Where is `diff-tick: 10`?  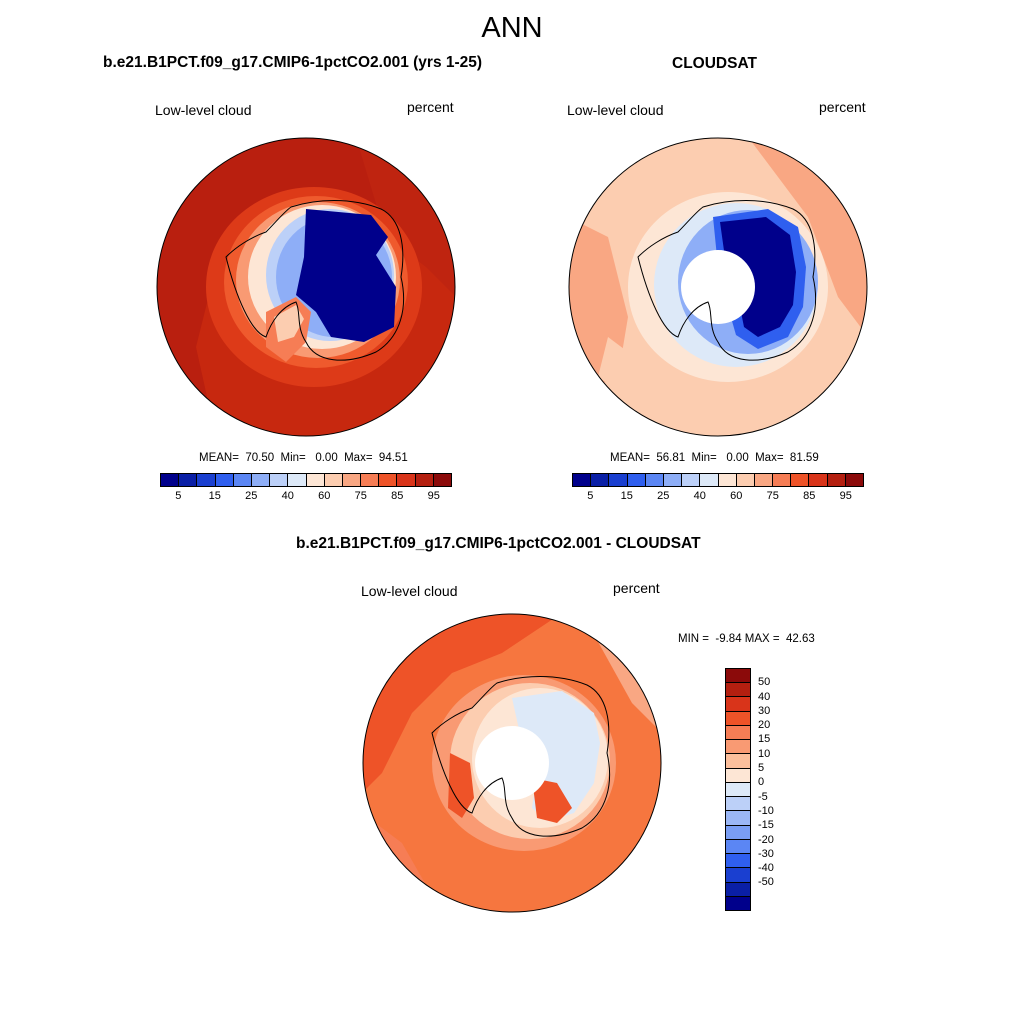
diff-tick: 10 is located at coordinates (764, 753).